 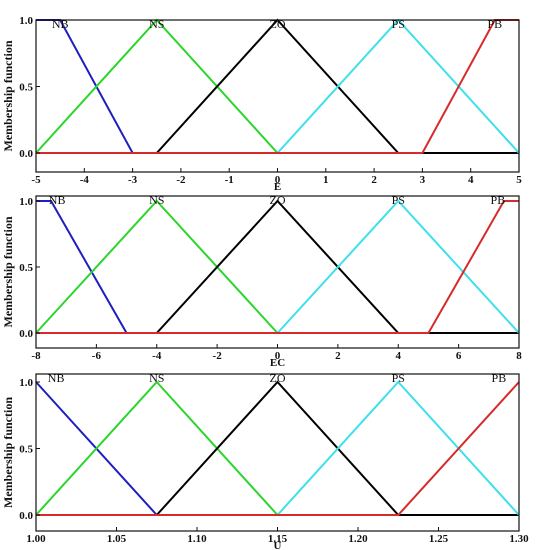 I want to click on x-tick-label: 1.30, so click(x=519, y=539).